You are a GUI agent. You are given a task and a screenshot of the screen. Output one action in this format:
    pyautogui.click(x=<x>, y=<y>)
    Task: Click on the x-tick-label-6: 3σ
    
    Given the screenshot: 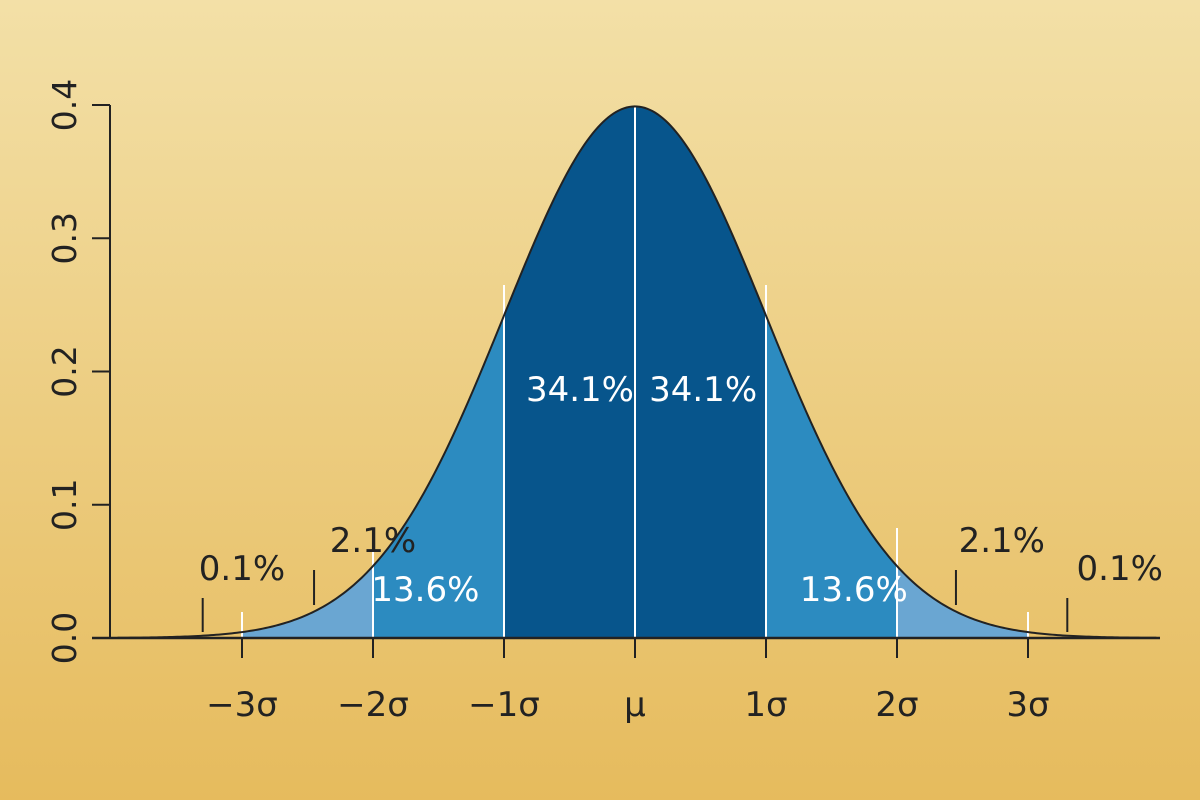 What is the action you would take?
    pyautogui.click(x=1027, y=705)
    